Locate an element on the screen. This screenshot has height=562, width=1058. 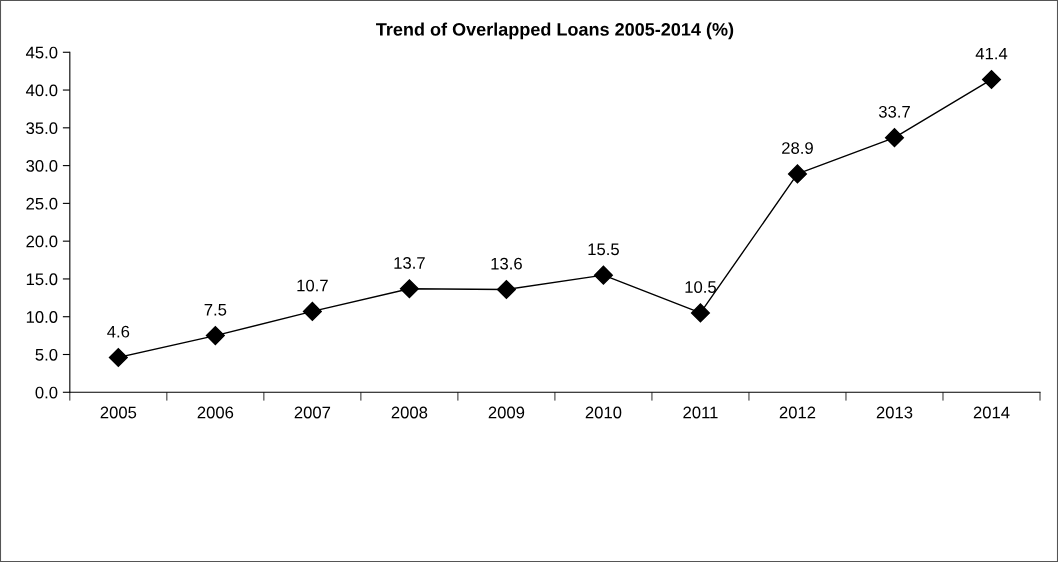
y-tick-label: 15.0 is located at coordinates (42, 279).